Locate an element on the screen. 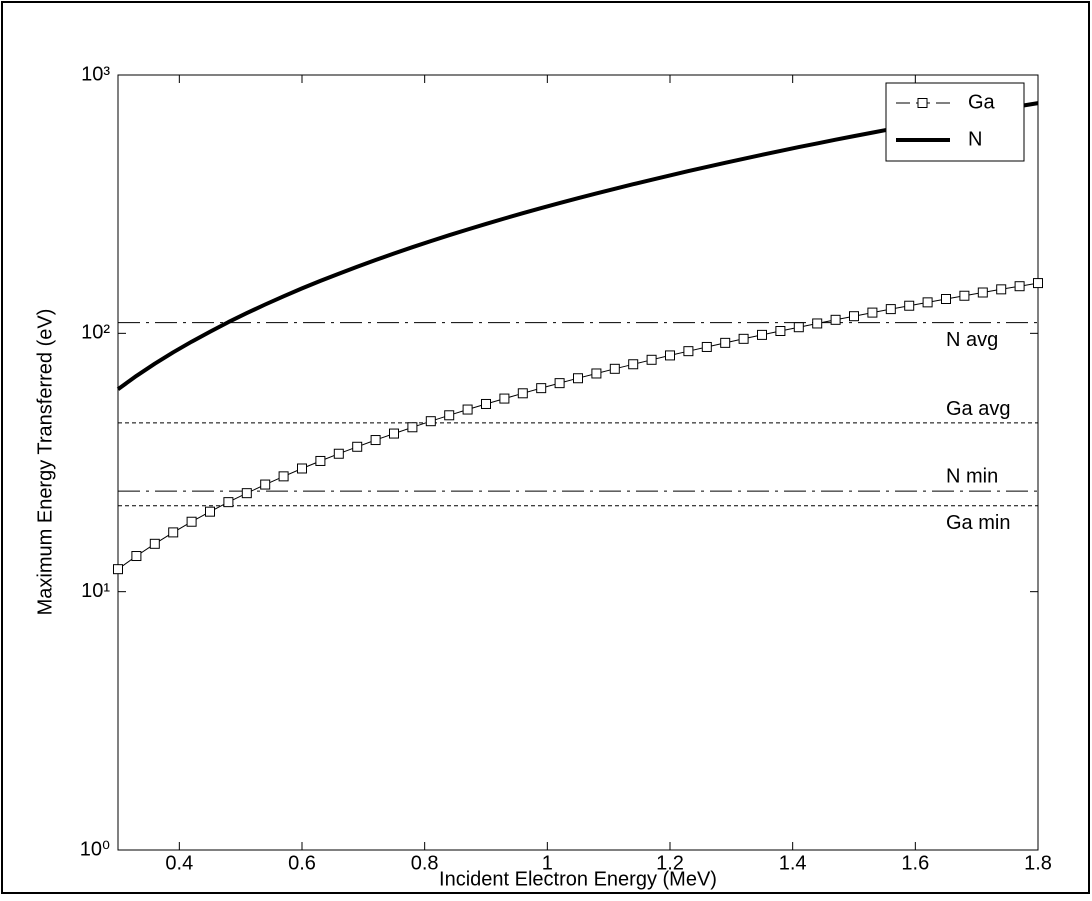  reference-label: N min is located at coordinates (972, 476).